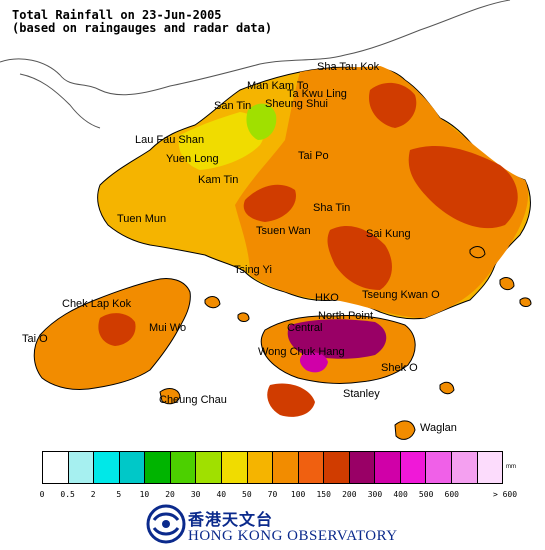  What do you see at coordinates (426, 494) in the screenshot?
I see `legend-label: 500` at bounding box center [426, 494].